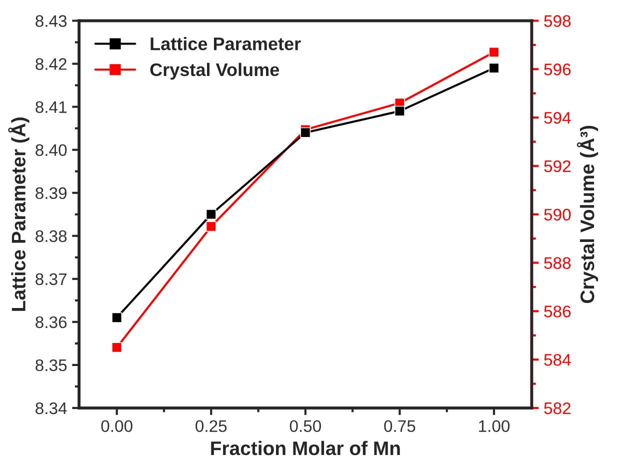 Image resolution: width=633 pixels, height=461 pixels. Describe the element at coordinates (51, 107) in the screenshot. I see `y-tick-label: 8.41` at that location.